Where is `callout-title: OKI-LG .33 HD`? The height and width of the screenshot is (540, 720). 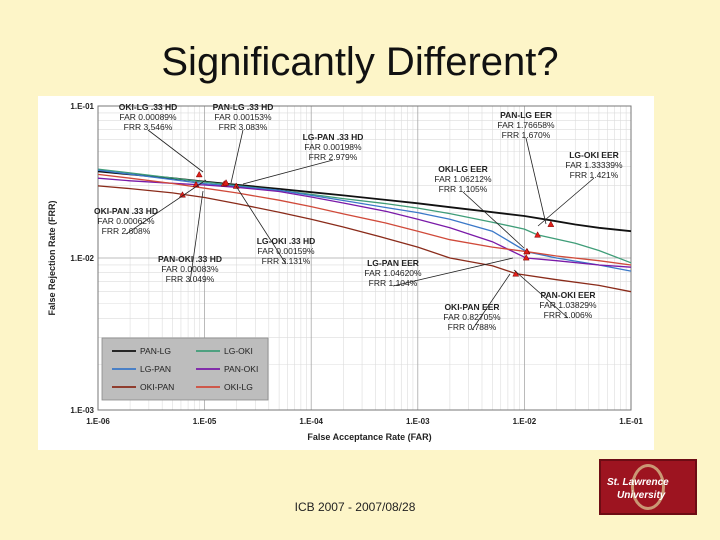 callout-title: OKI-LG .33 HD is located at coordinates (148, 107).